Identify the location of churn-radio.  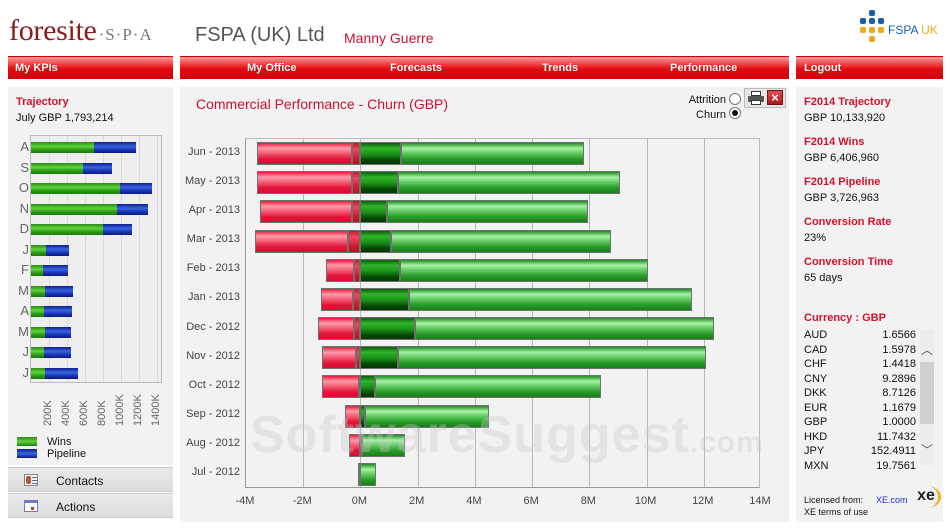
(735, 113).